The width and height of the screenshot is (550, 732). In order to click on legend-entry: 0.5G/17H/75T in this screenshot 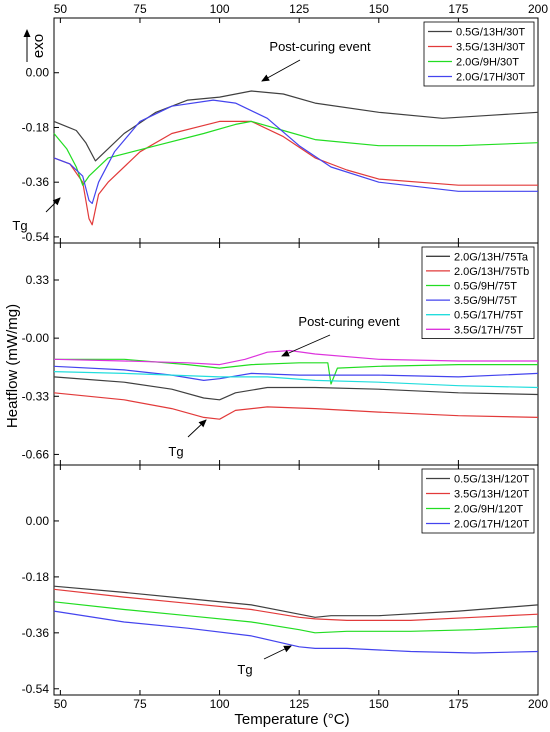, I will do `click(488, 316)`.